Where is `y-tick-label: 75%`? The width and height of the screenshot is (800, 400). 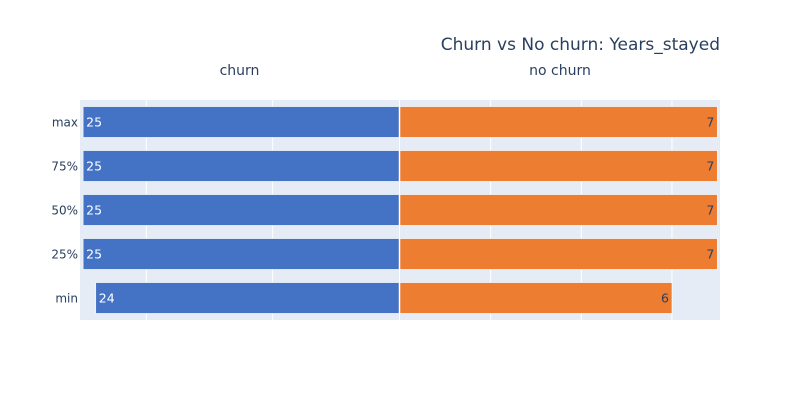
y-tick-label: 75% is located at coordinates (64, 167).